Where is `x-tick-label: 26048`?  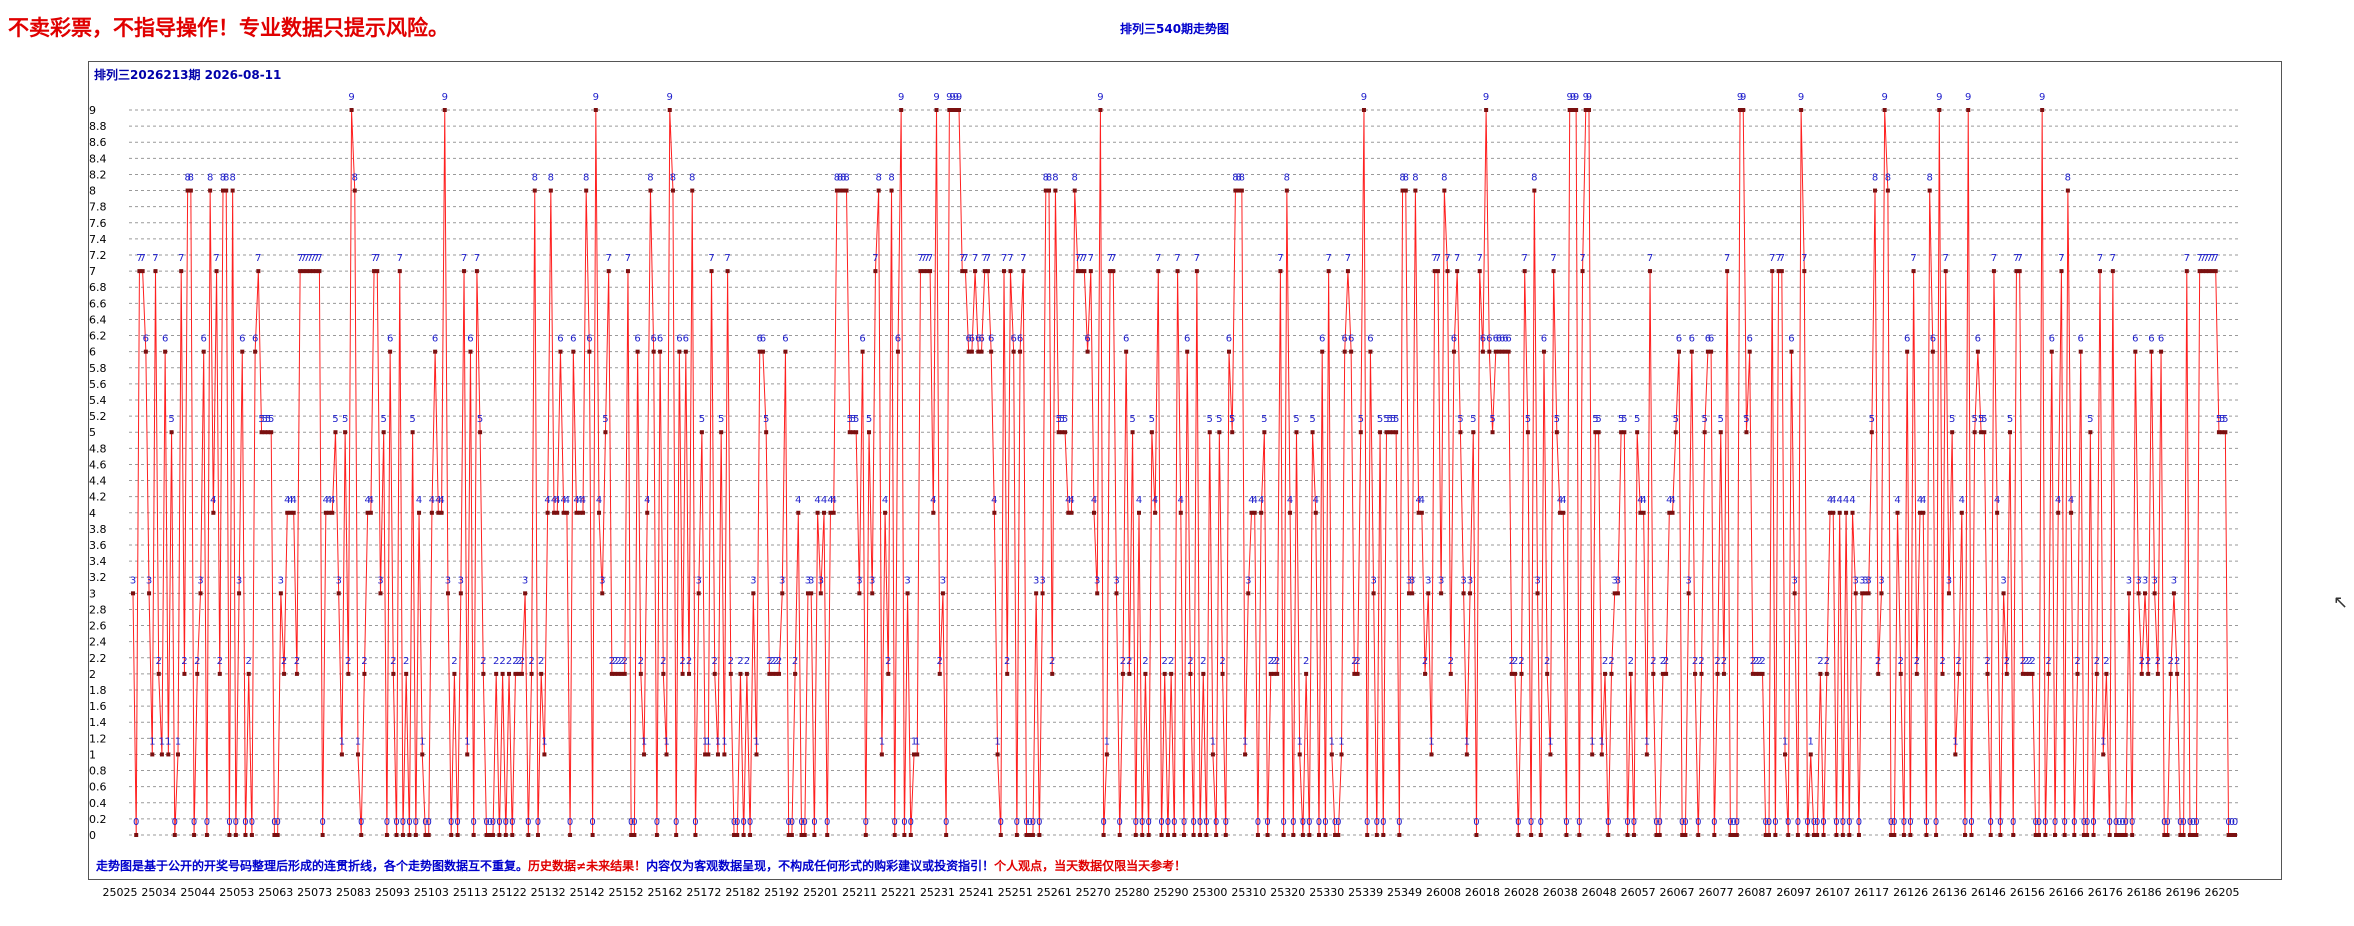
x-tick-label: 26048 is located at coordinates (1599, 892).